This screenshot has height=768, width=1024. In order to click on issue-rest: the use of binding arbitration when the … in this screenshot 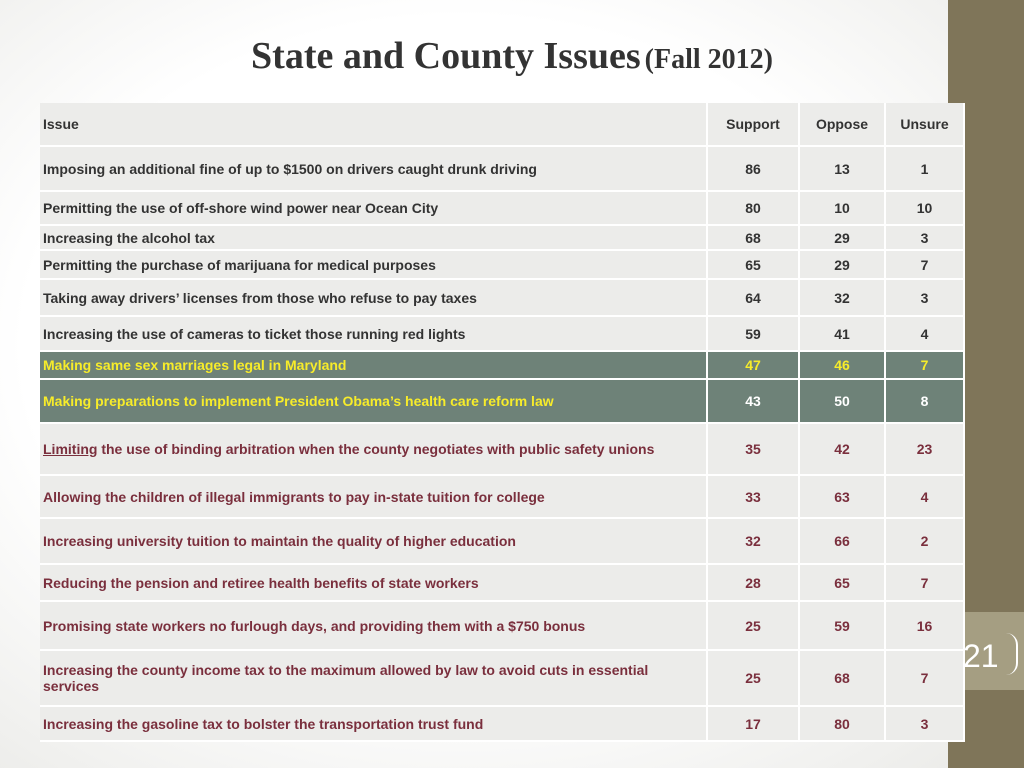, I will do `click(376, 449)`.